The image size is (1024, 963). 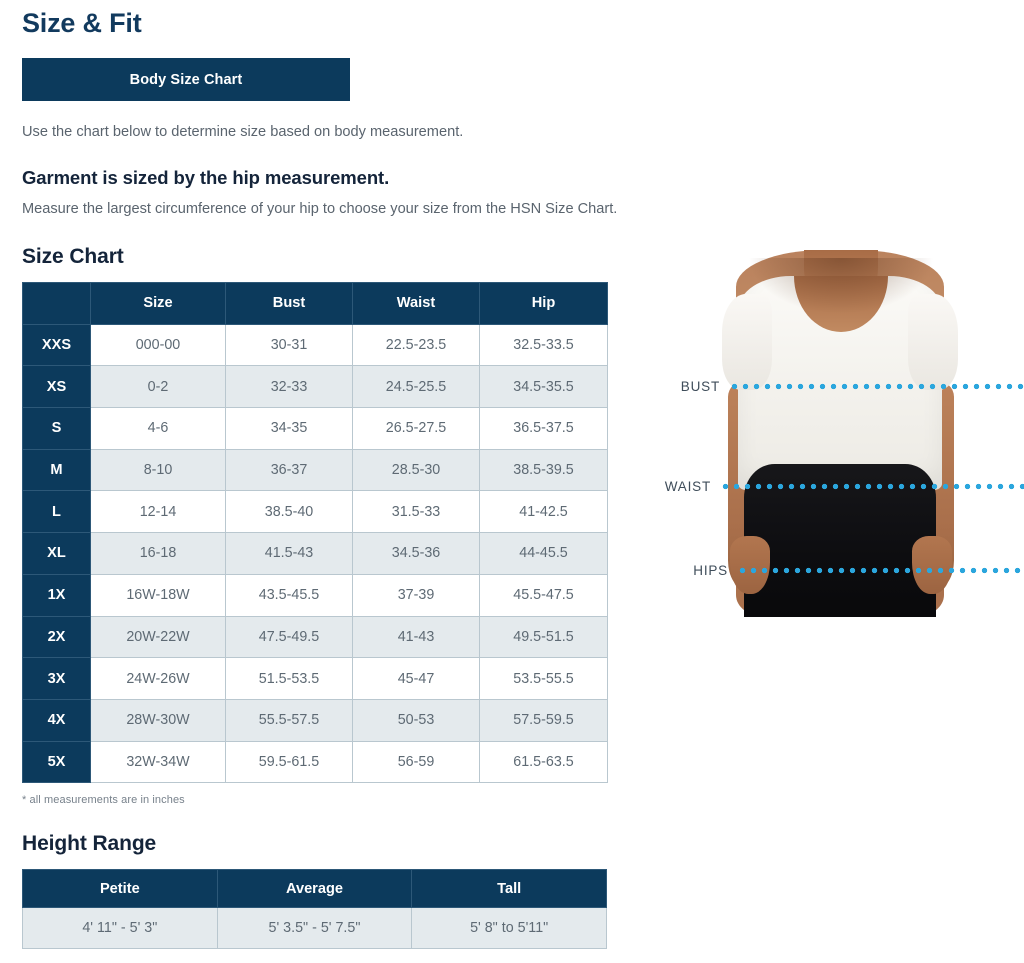 I want to click on column-header-average: Average, so click(x=314, y=889).